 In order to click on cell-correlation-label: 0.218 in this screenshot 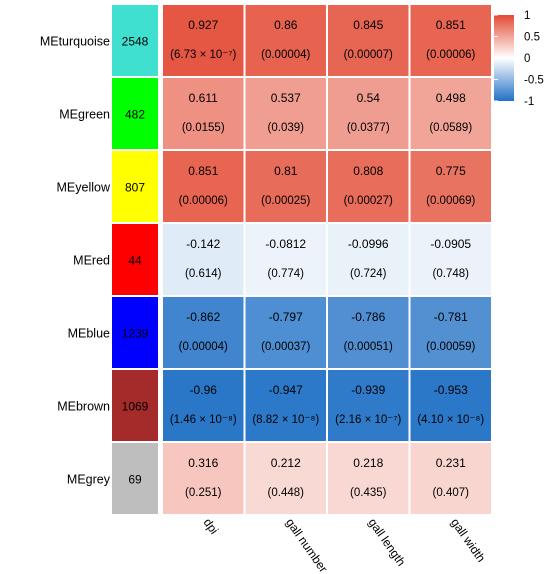, I will do `click(368, 463)`.